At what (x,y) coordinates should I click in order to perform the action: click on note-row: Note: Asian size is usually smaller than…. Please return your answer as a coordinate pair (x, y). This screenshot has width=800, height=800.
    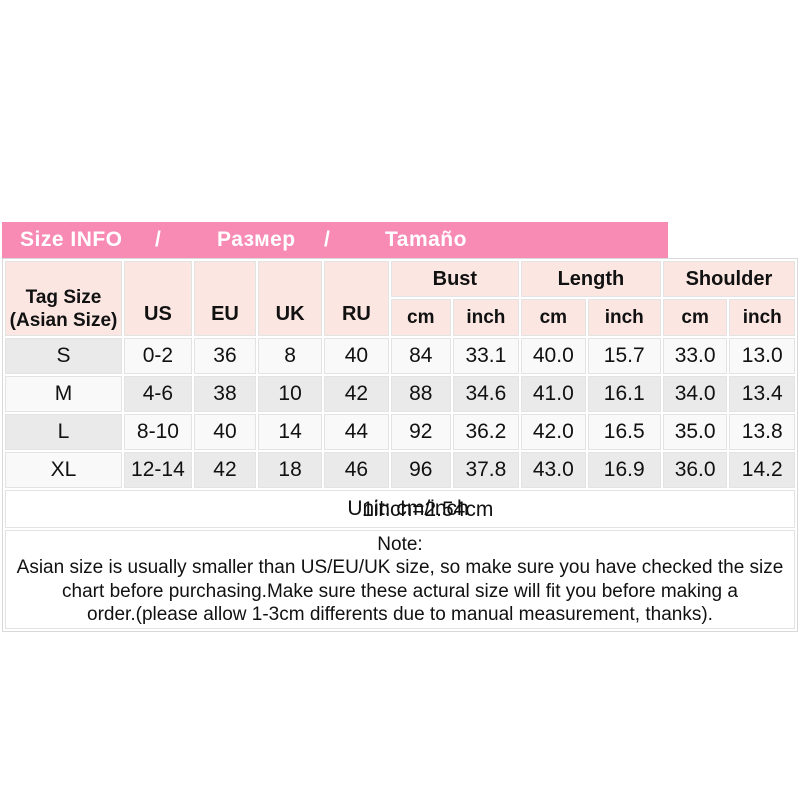
    Looking at the image, I should click on (400, 579).